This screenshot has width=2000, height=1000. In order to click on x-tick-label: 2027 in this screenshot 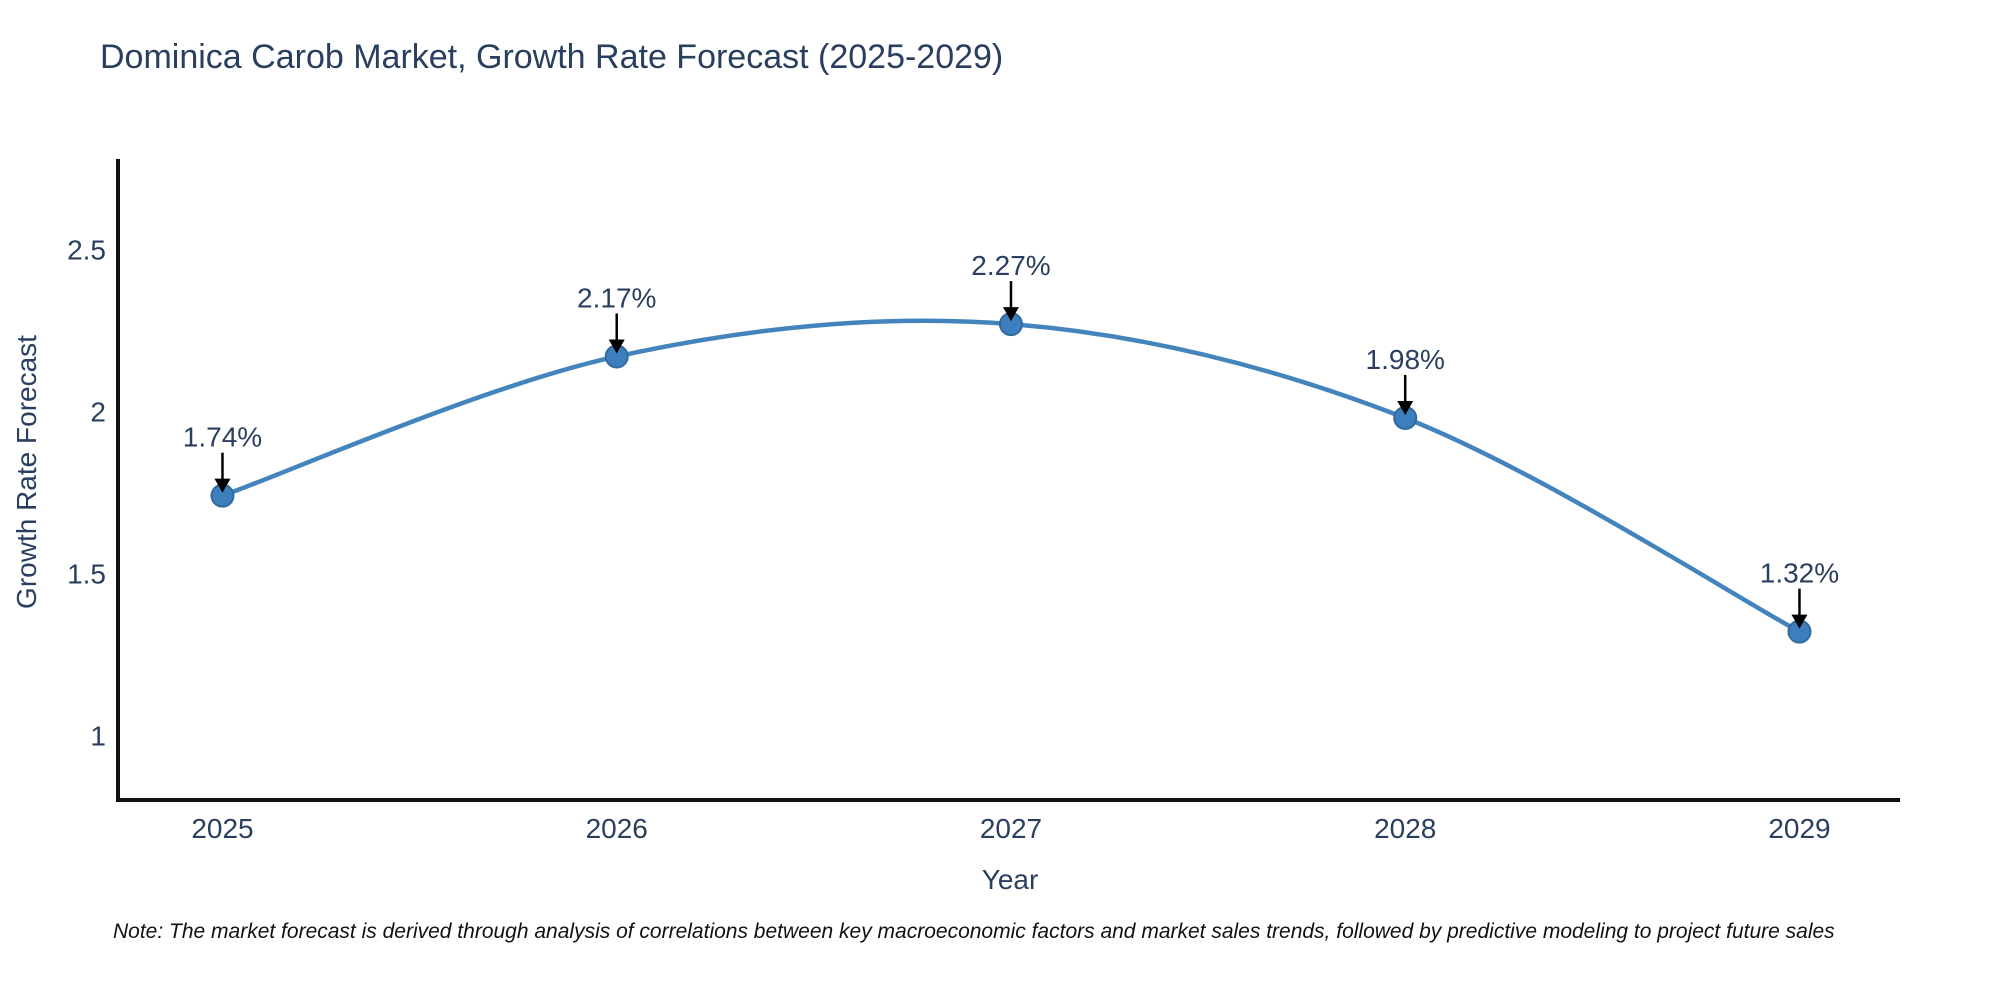, I will do `click(1011, 828)`.